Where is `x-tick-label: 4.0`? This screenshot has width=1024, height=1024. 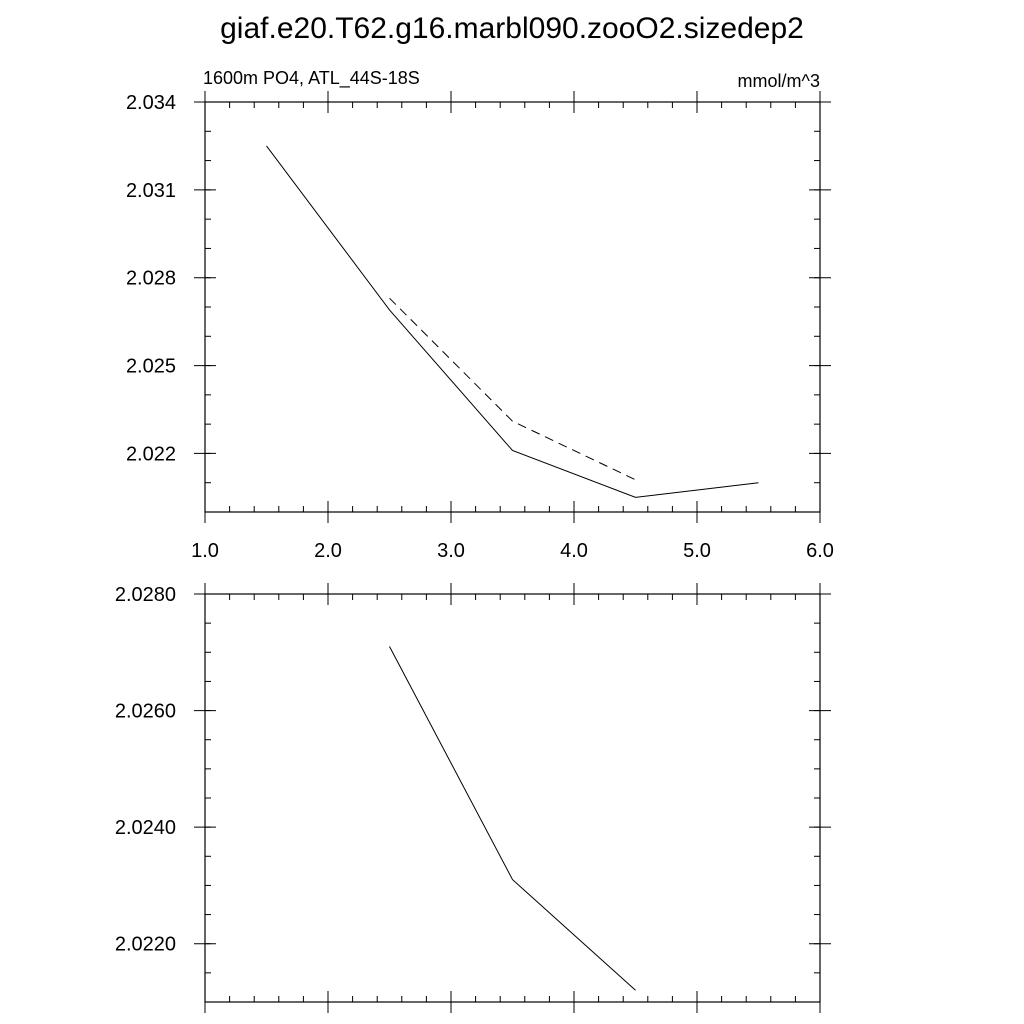 x-tick-label: 4.0 is located at coordinates (574, 551).